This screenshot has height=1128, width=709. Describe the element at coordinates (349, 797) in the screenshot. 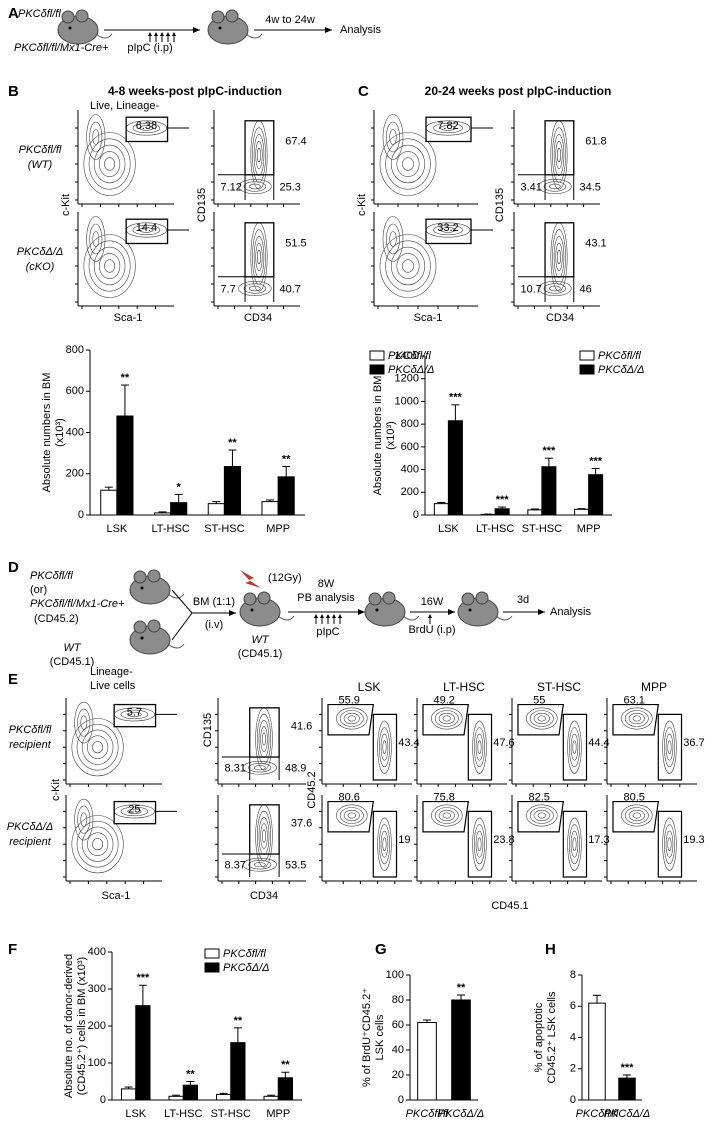

I see `gate-value: 80.6` at that location.